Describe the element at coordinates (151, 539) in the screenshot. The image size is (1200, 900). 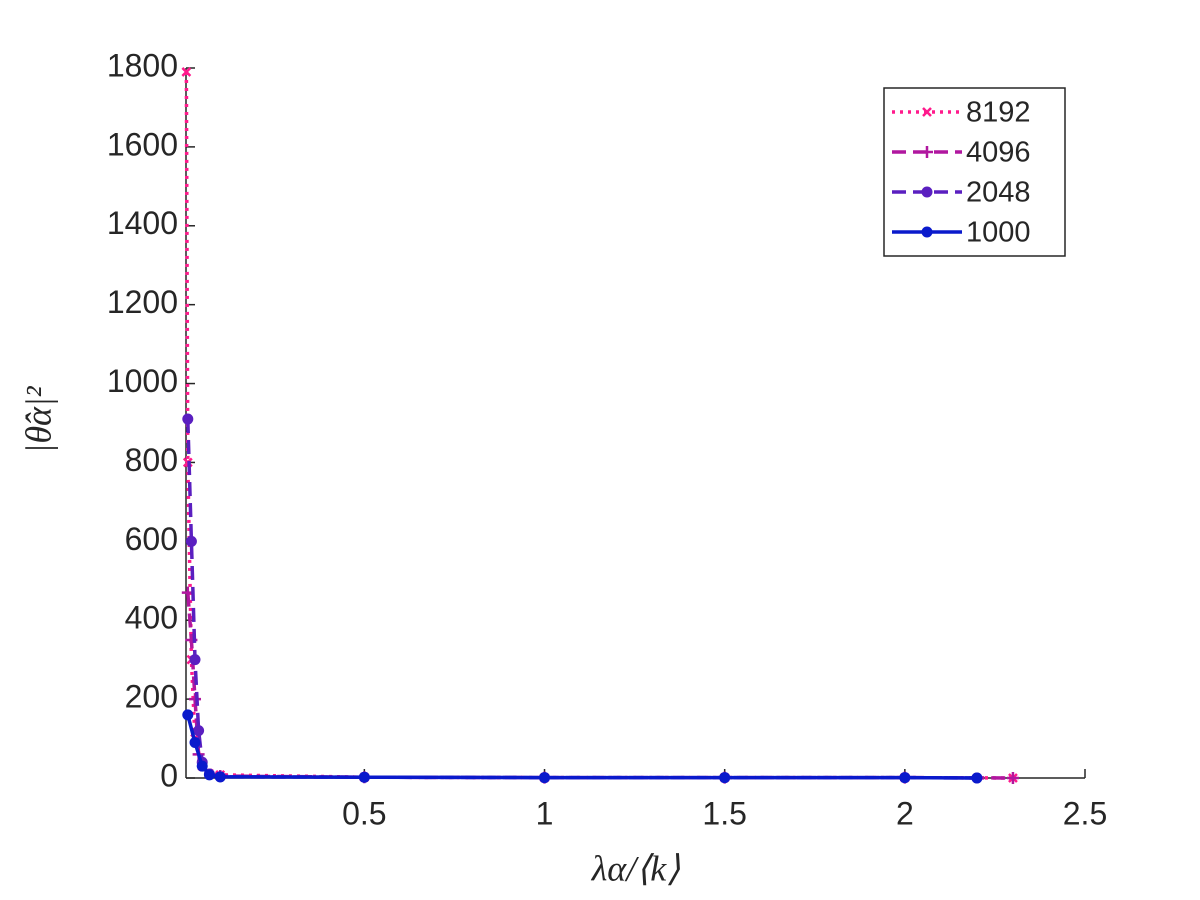
I see `y-tick-label: 600` at that location.